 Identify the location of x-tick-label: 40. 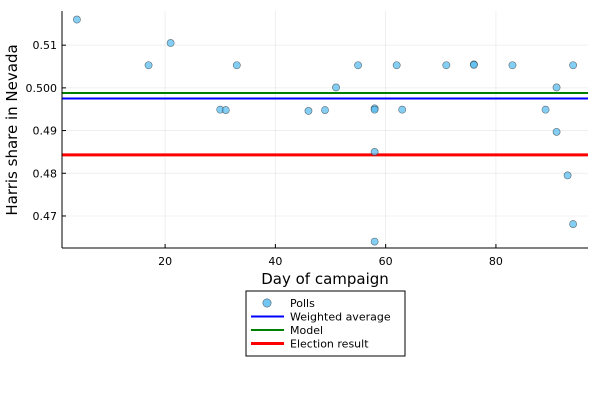
(275, 261).